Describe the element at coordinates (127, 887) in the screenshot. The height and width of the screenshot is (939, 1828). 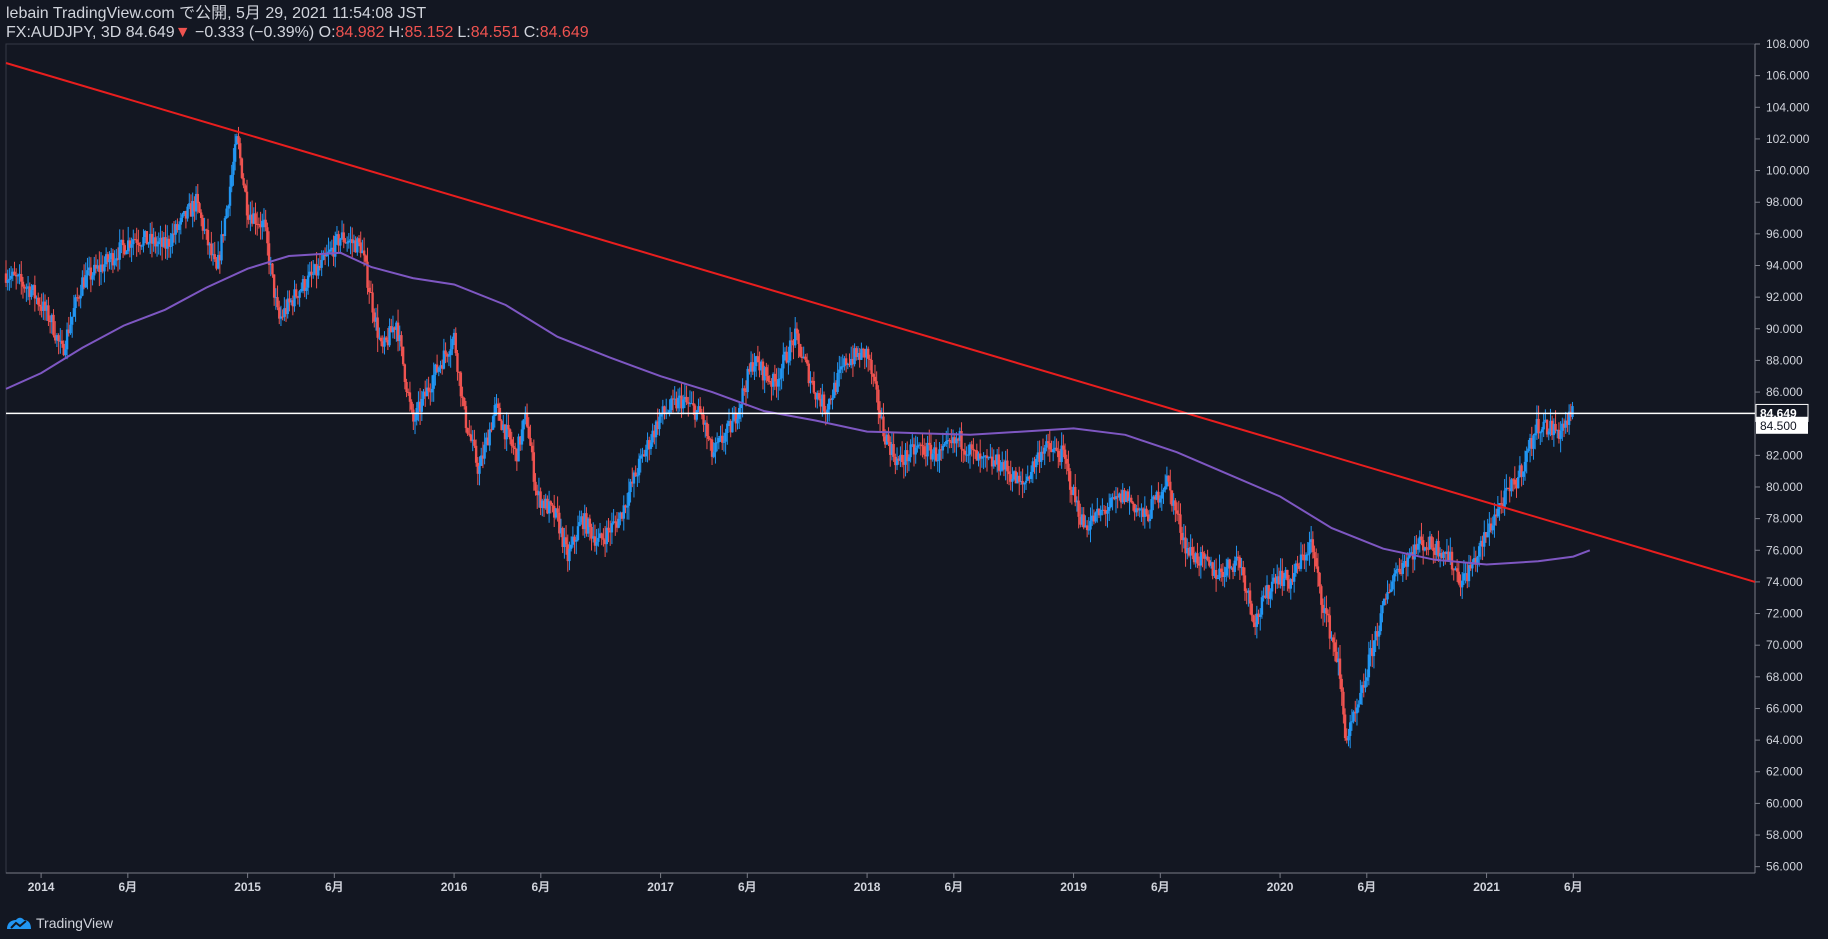
I see `x-tick-label: 6月` at that location.